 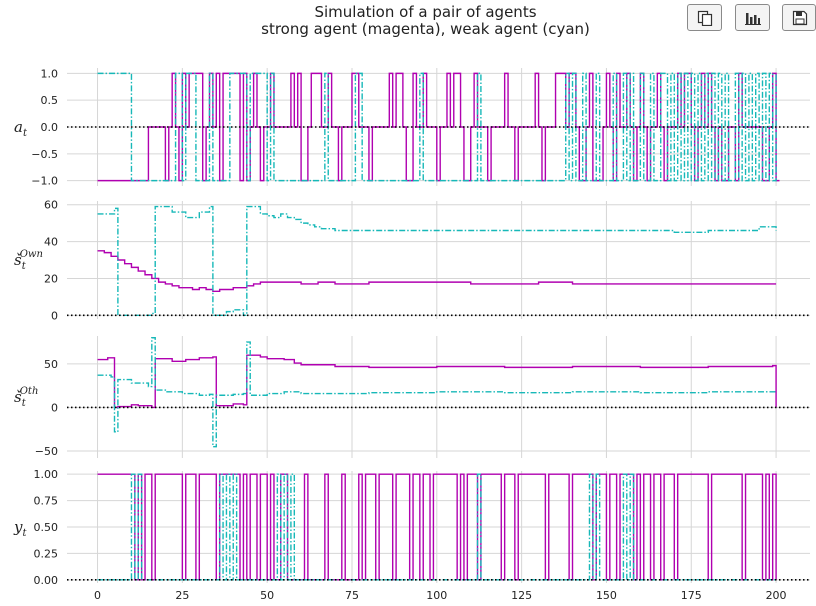 I want to click on chart-button, so click(x=752, y=17).